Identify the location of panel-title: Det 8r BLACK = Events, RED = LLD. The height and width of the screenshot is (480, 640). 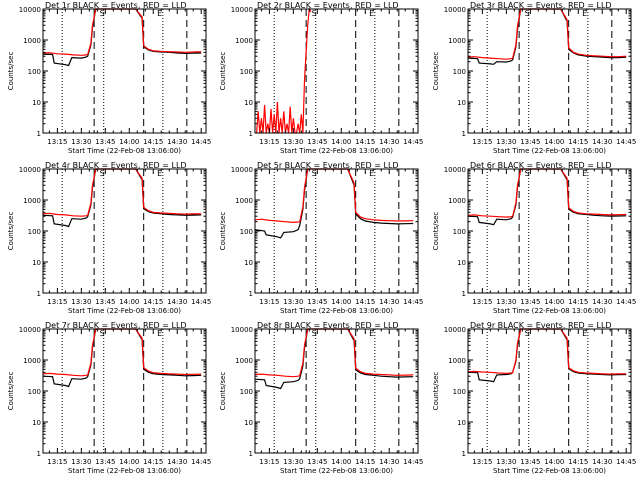
(328, 325).